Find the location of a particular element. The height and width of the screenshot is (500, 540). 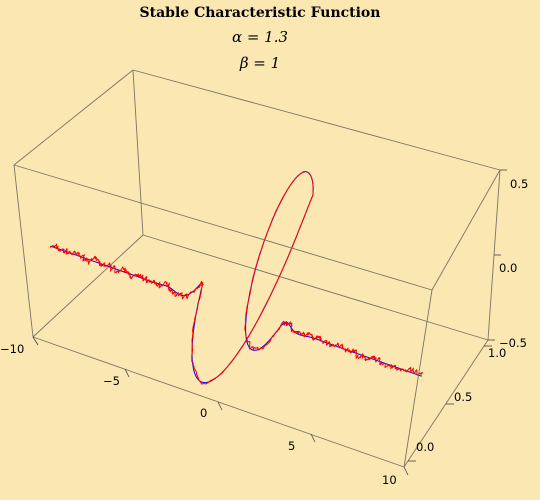

z-tick-label: −0.5 is located at coordinates (513, 343).